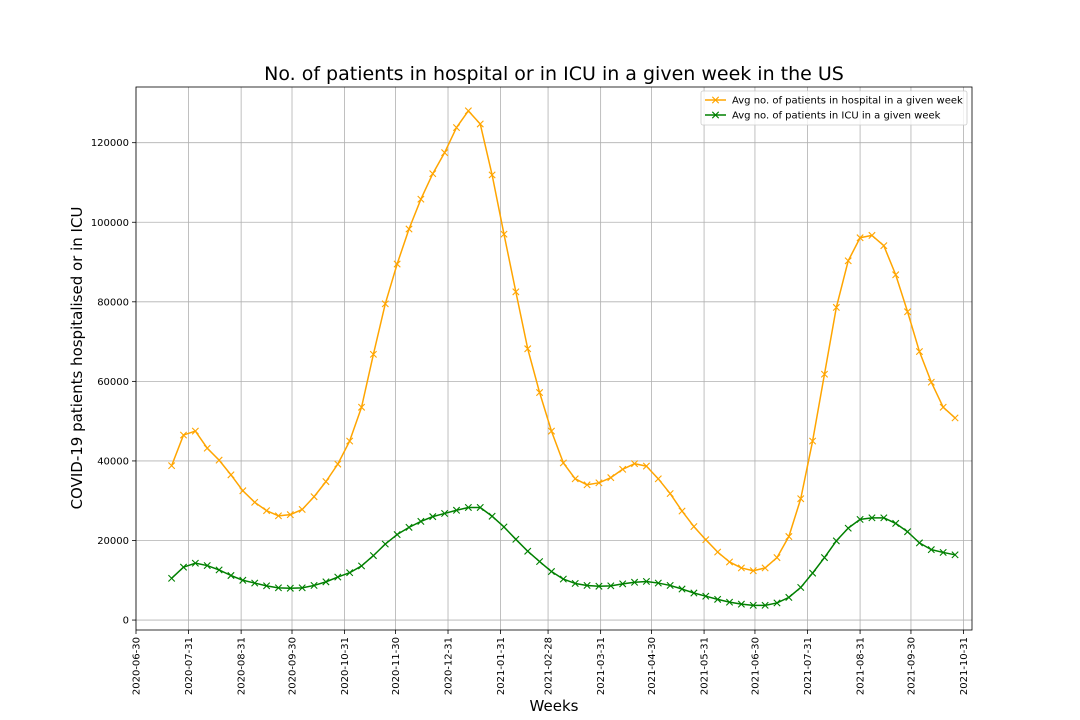 The image size is (1080, 720). Describe the element at coordinates (113, 302) in the screenshot. I see `y-tick-label: 80000` at that location.